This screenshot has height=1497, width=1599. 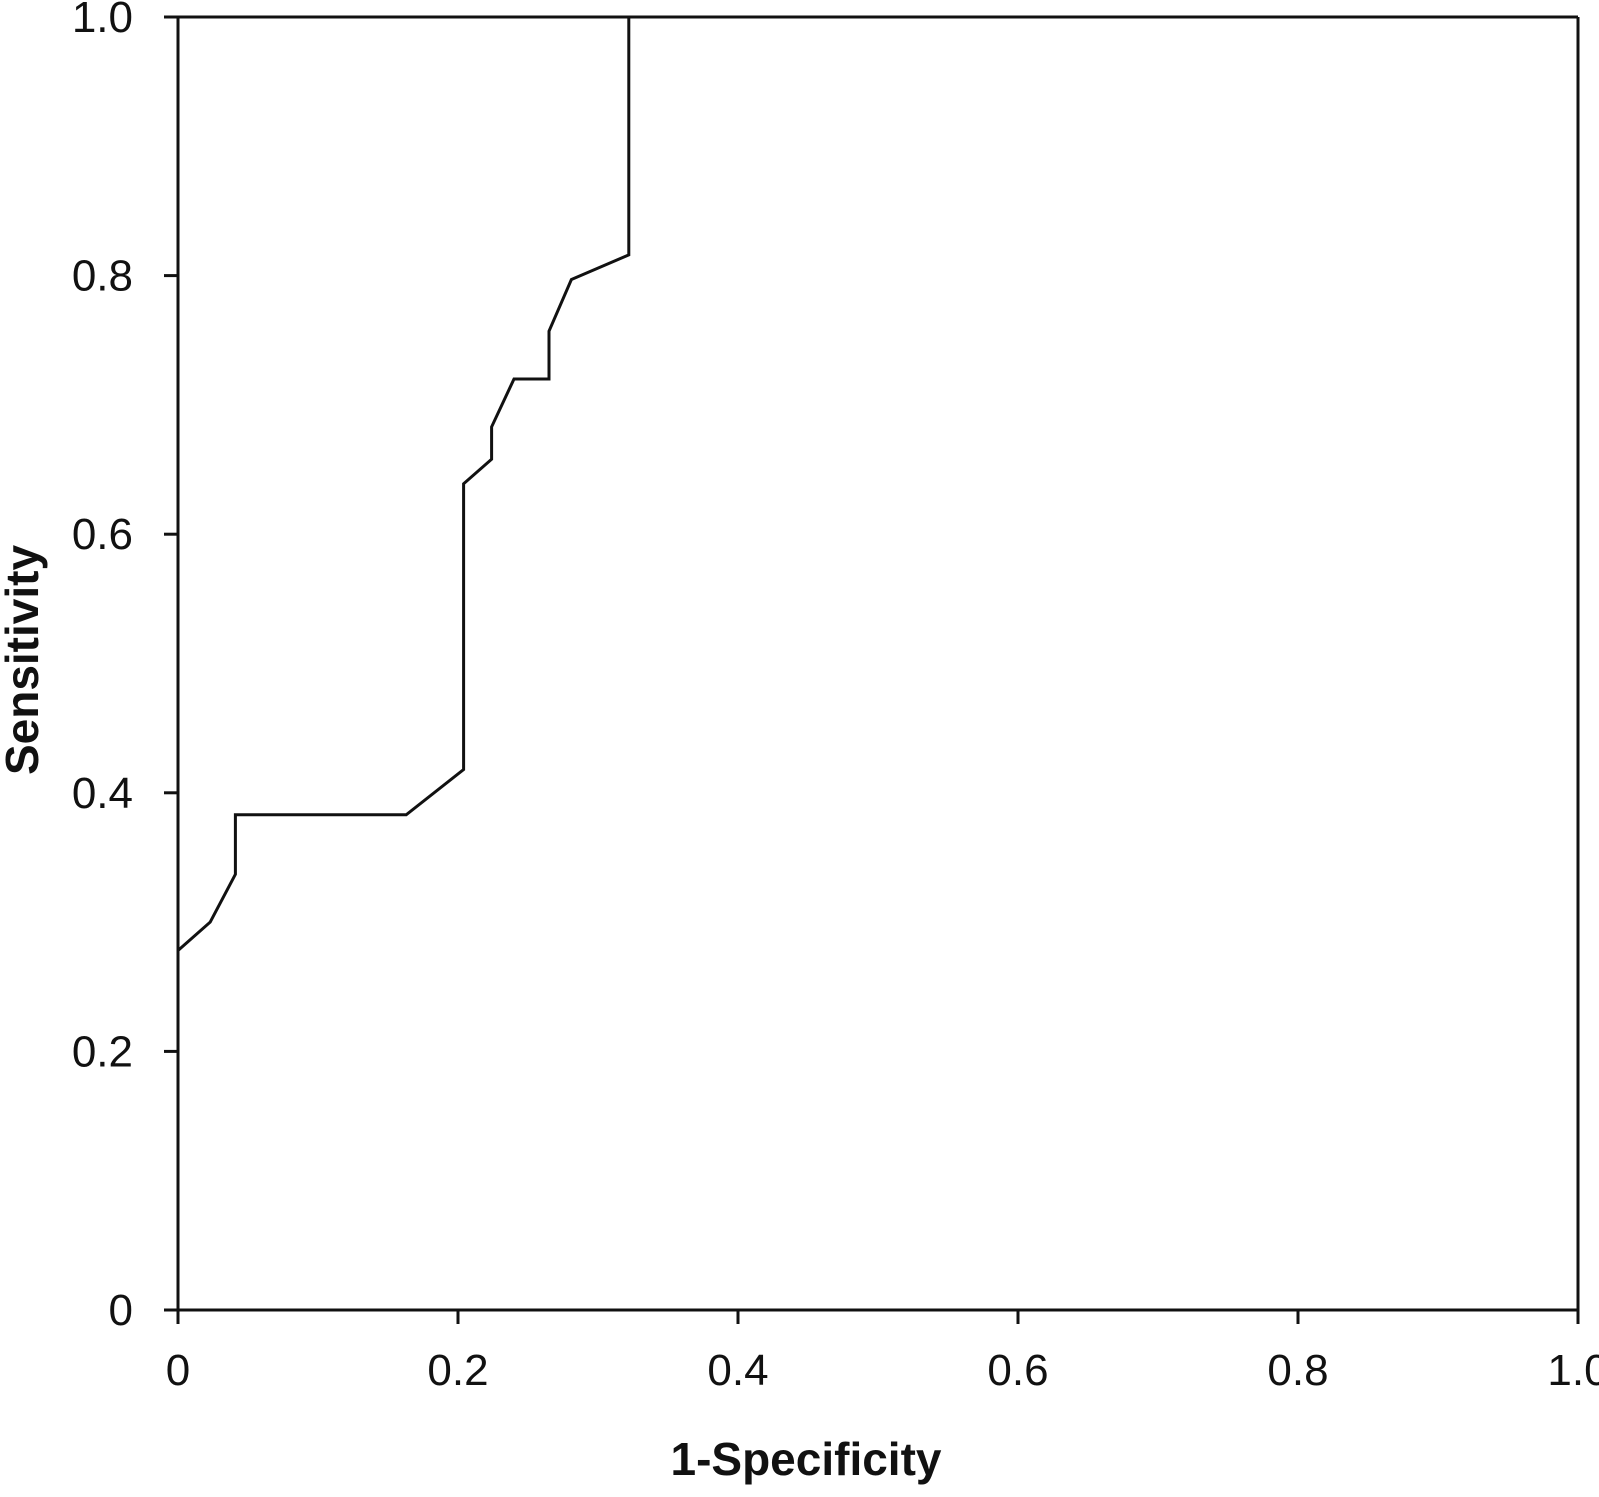 I want to click on x-axis-title: 1-Specificity, so click(x=806, y=1459).